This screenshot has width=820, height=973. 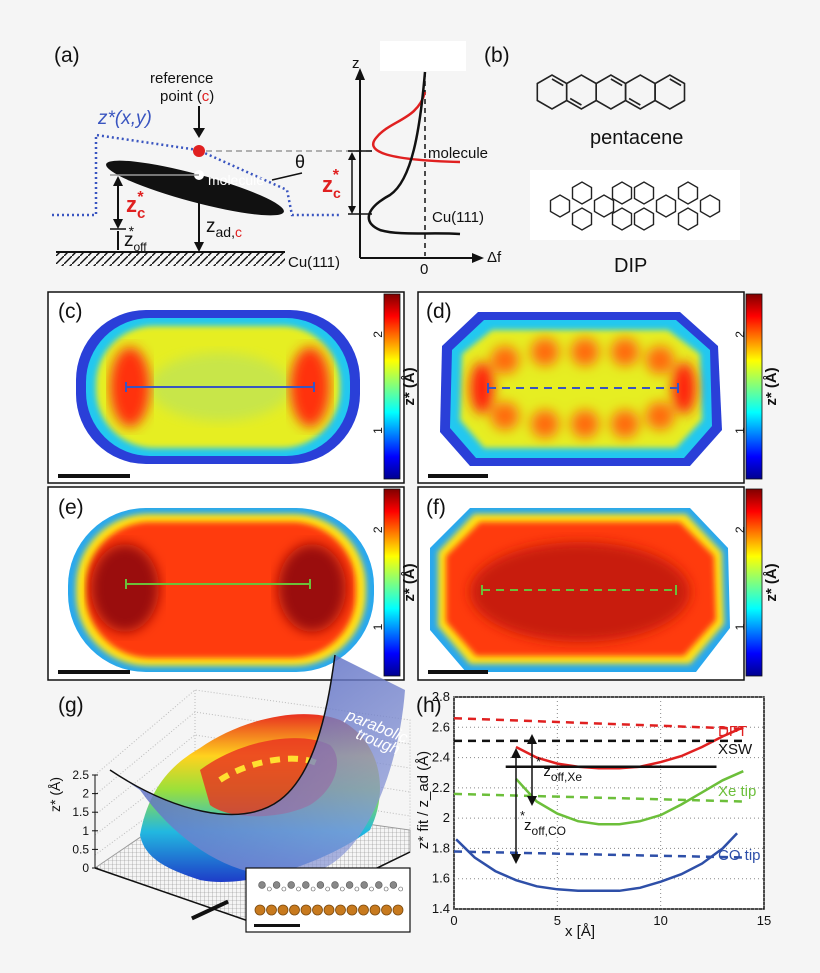 What do you see at coordinates (441, 878) in the screenshot?
I see `h-y-tick: 1.6` at bounding box center [441, 878].